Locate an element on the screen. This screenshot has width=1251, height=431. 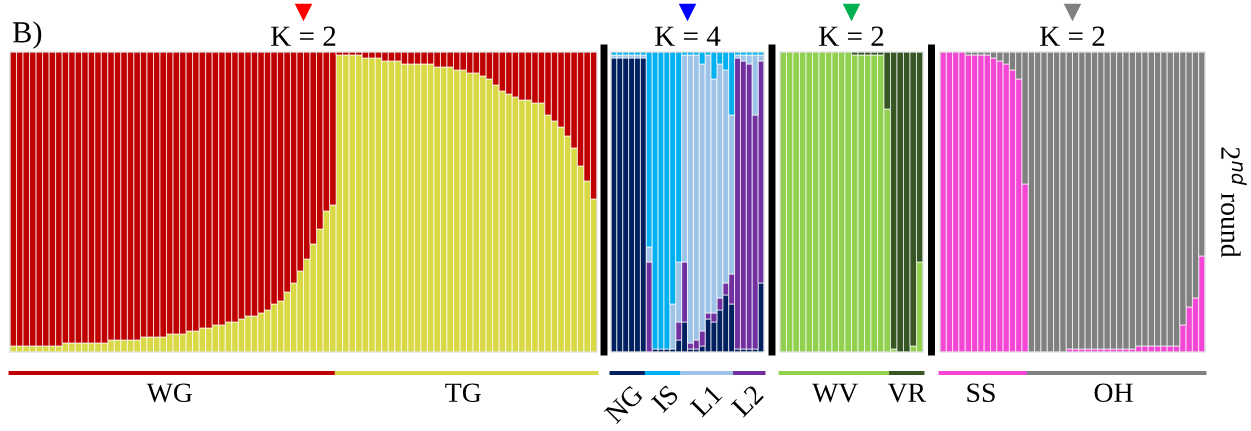
x-tick-label: L1 is located at coordinates (706, 401).